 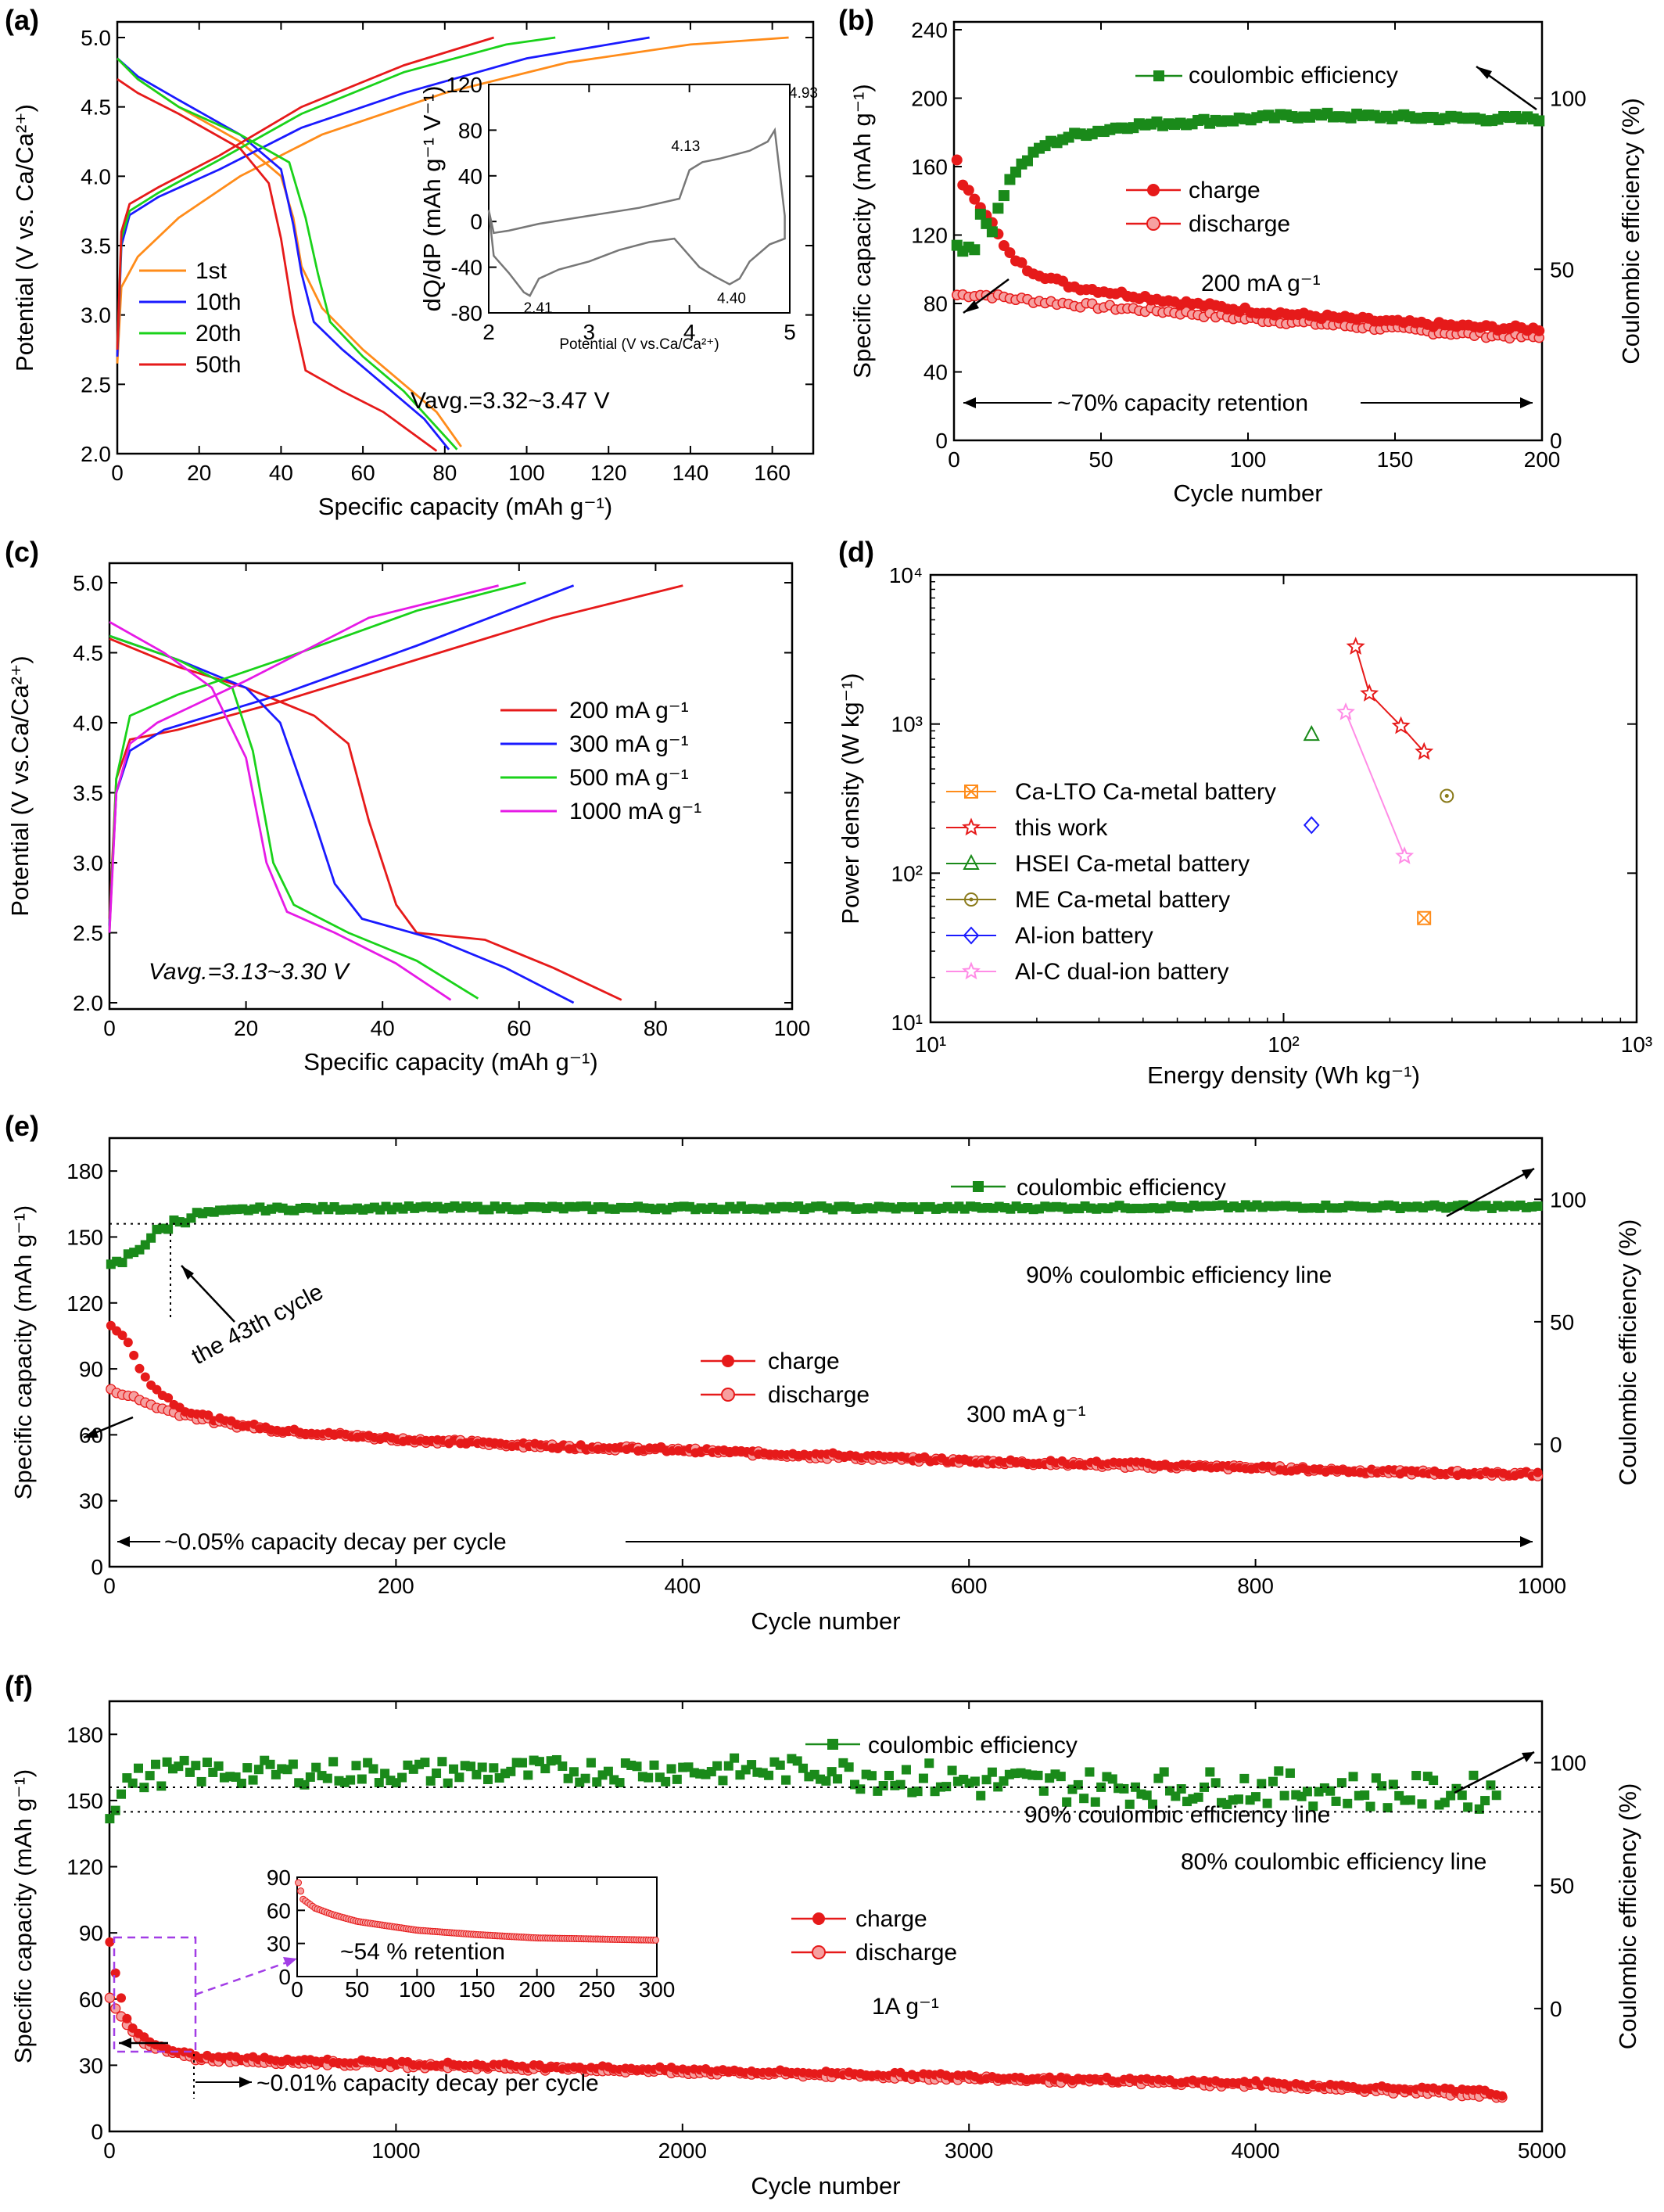 I want to click on b-charge-marker, so click(x=968, y=190).